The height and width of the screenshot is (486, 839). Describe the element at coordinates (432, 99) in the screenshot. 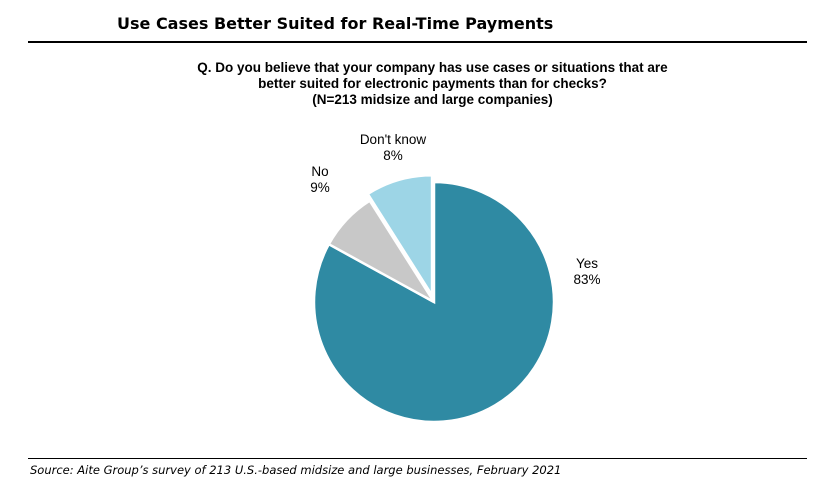

I see `question-line-3: (N=213 midsize and large companies)` at that location.